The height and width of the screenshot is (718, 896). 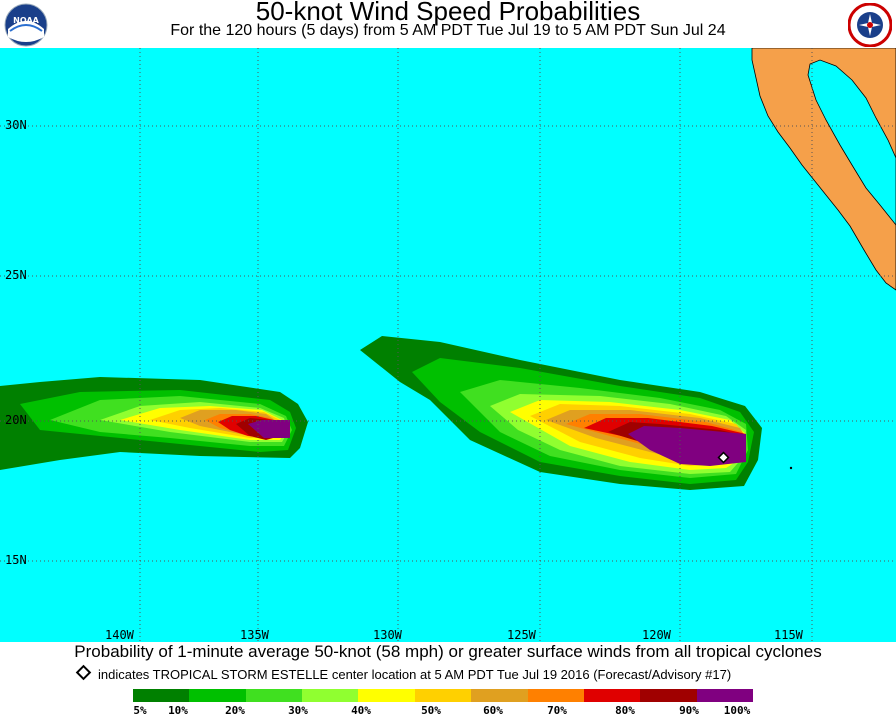 What do you see at coordinates (689, 710) in the screenshot?
I see `legend-tick: 90%` at bounding box center [689, 710].